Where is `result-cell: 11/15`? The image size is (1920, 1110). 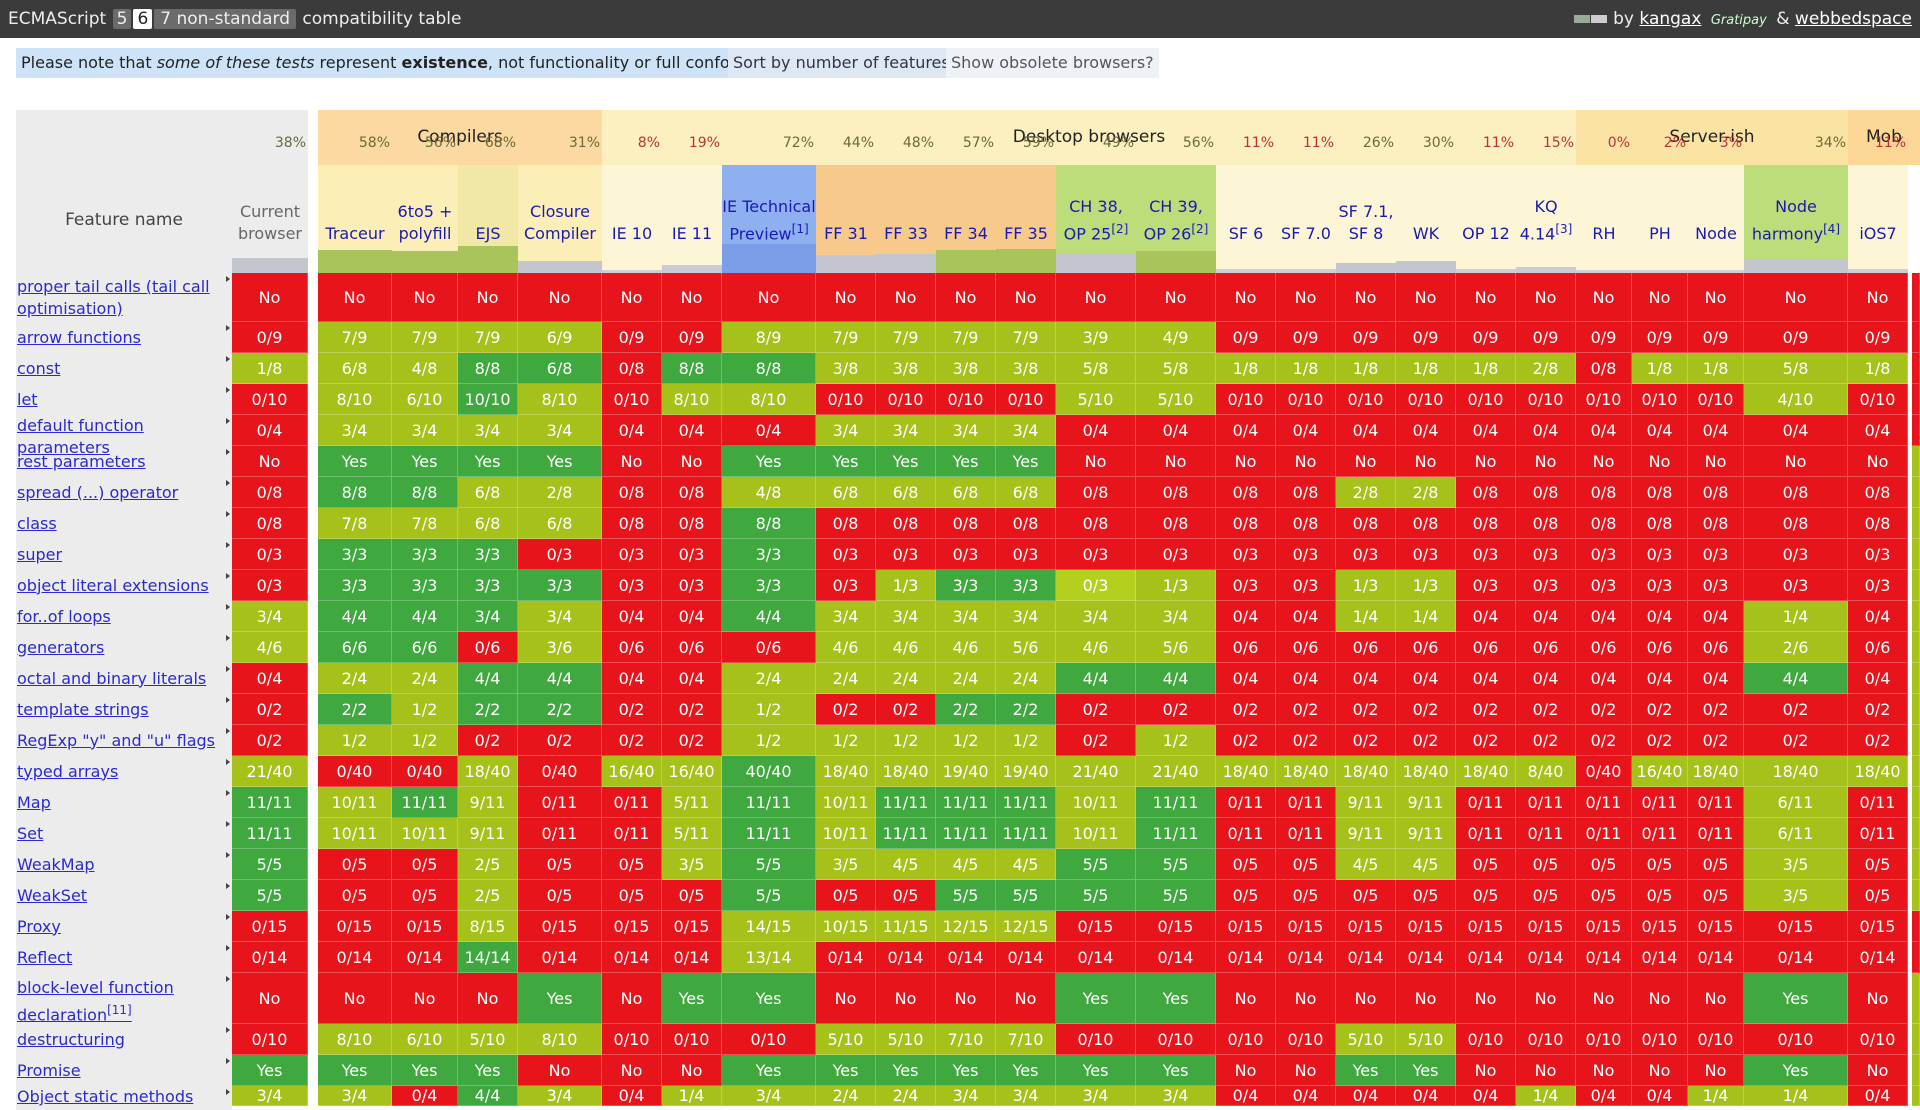
result-cell: 11/15 is located at coordinates (906, 926).